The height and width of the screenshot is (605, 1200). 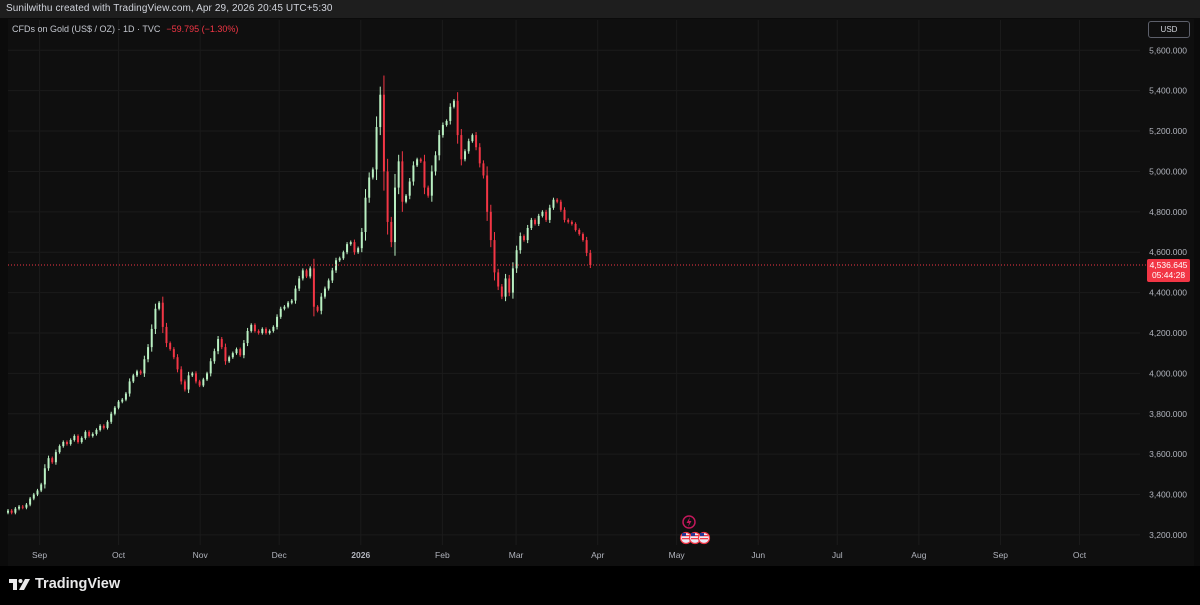 What do you see at coordinates (280, 555) in the screenshot?
I see `x-tick-label: Dec` at bounding box center [280, 555].